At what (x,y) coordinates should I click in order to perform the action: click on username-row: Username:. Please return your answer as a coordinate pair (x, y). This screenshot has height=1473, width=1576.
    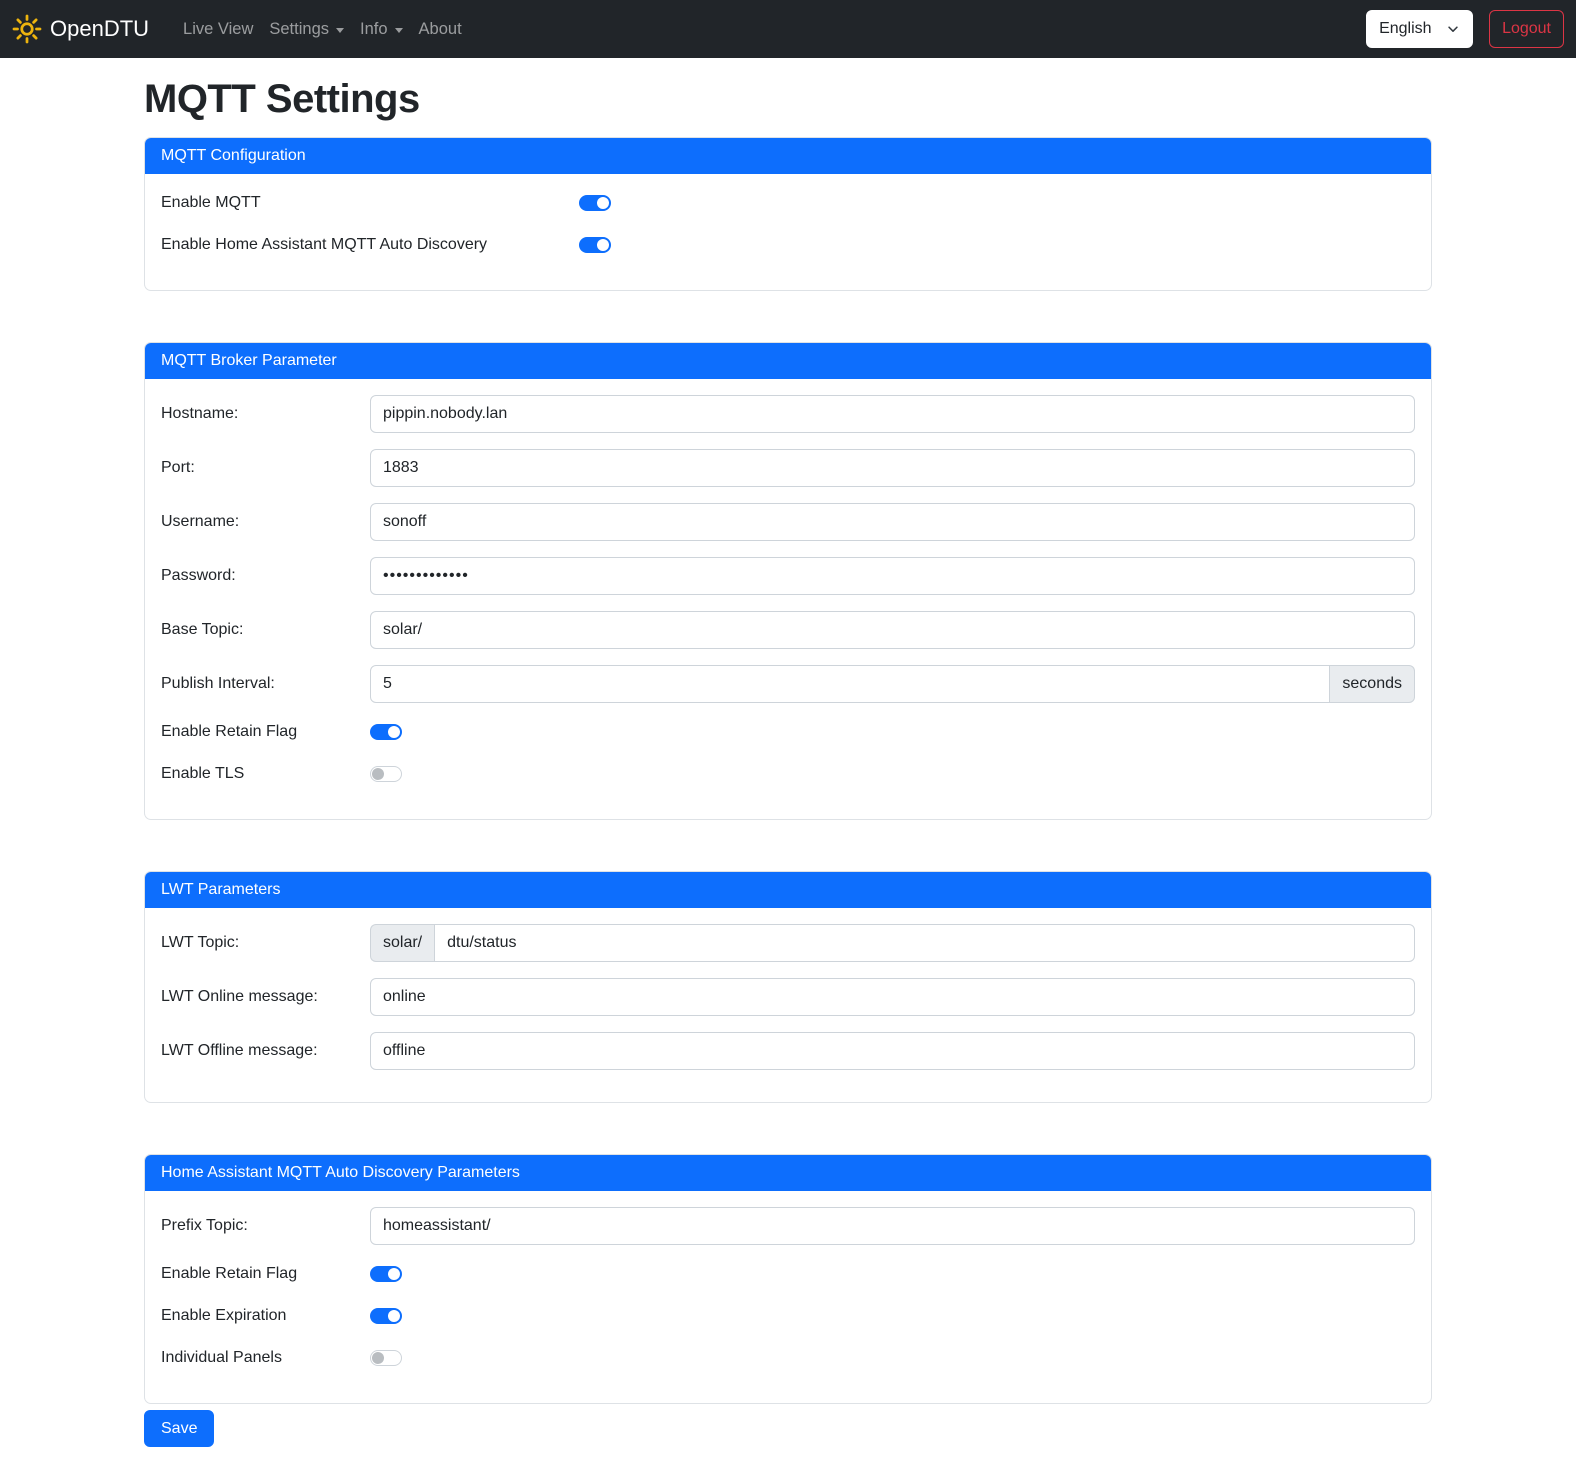
    Looking at the image, I should click on (788, 522).